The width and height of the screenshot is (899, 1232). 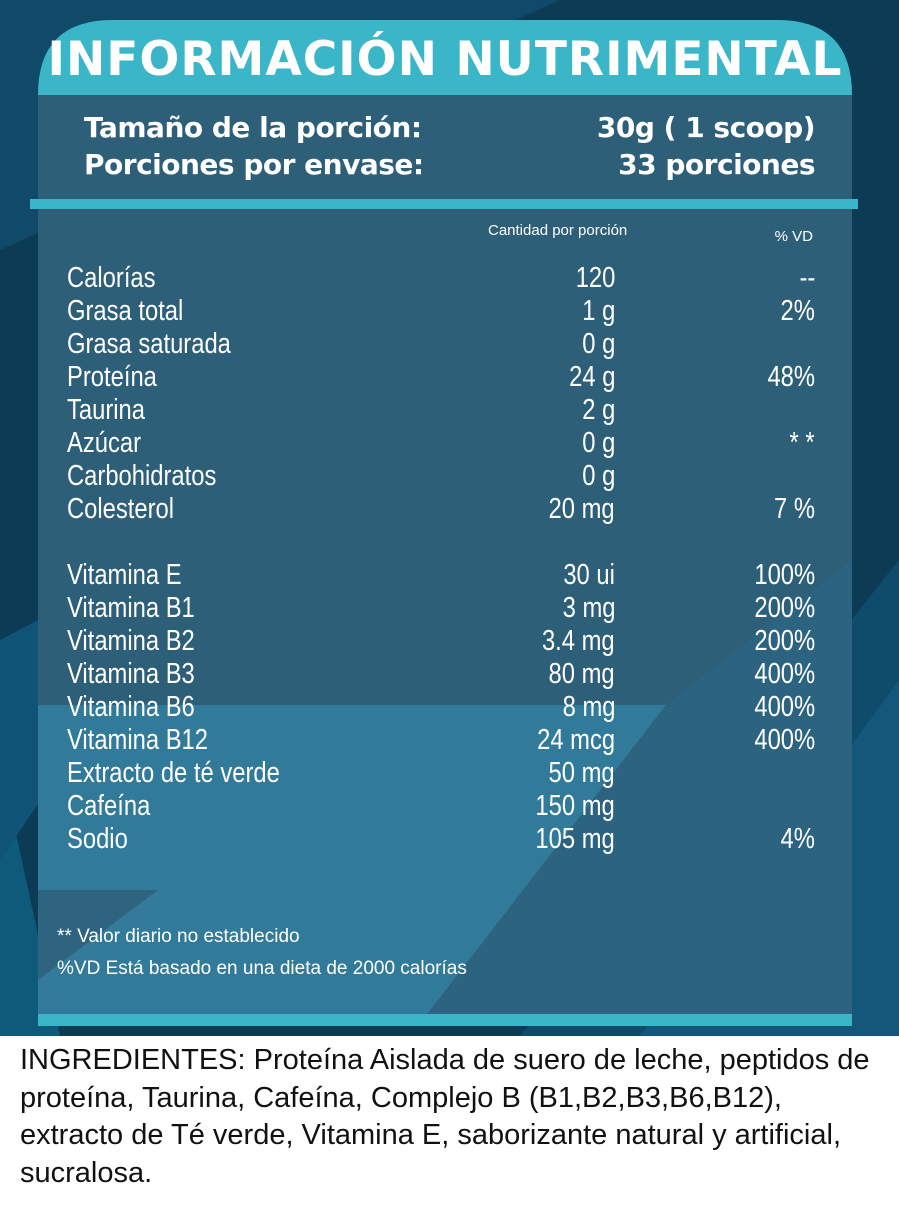 What do you see at coordinates (797, 839) in the screenshot?
I see `vitamin-dv: 4%` at bounding box center [797, 839].